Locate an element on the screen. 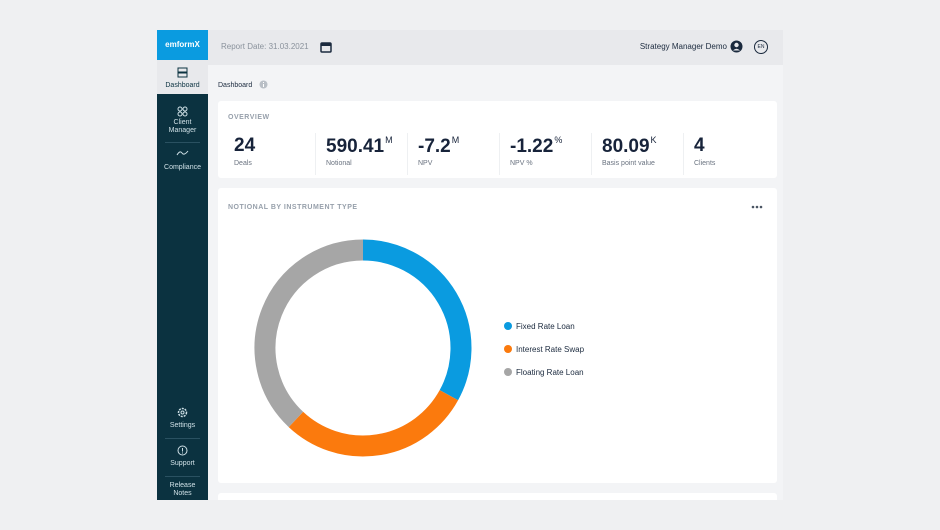 The image size is (940, 530). kpi-label: NPV % is located at coordinates (521, 163).